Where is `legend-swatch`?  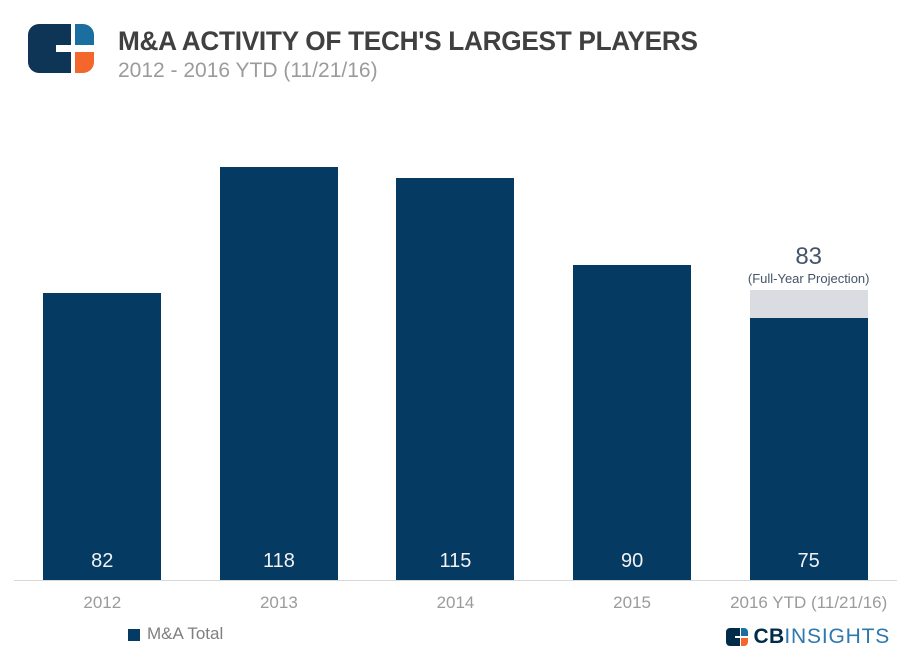
legend-swatch is located at coordinates (134, 635).